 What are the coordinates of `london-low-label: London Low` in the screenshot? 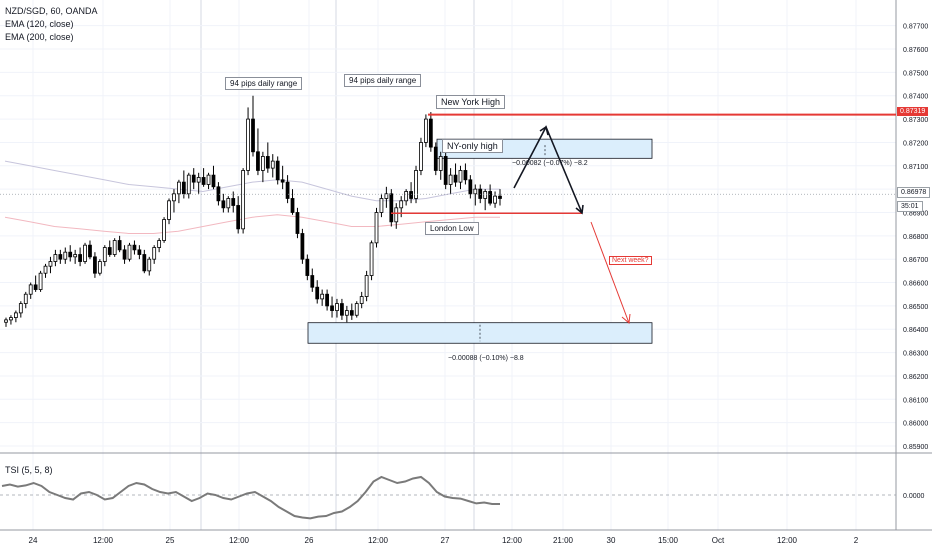 It's located at (452, 228).